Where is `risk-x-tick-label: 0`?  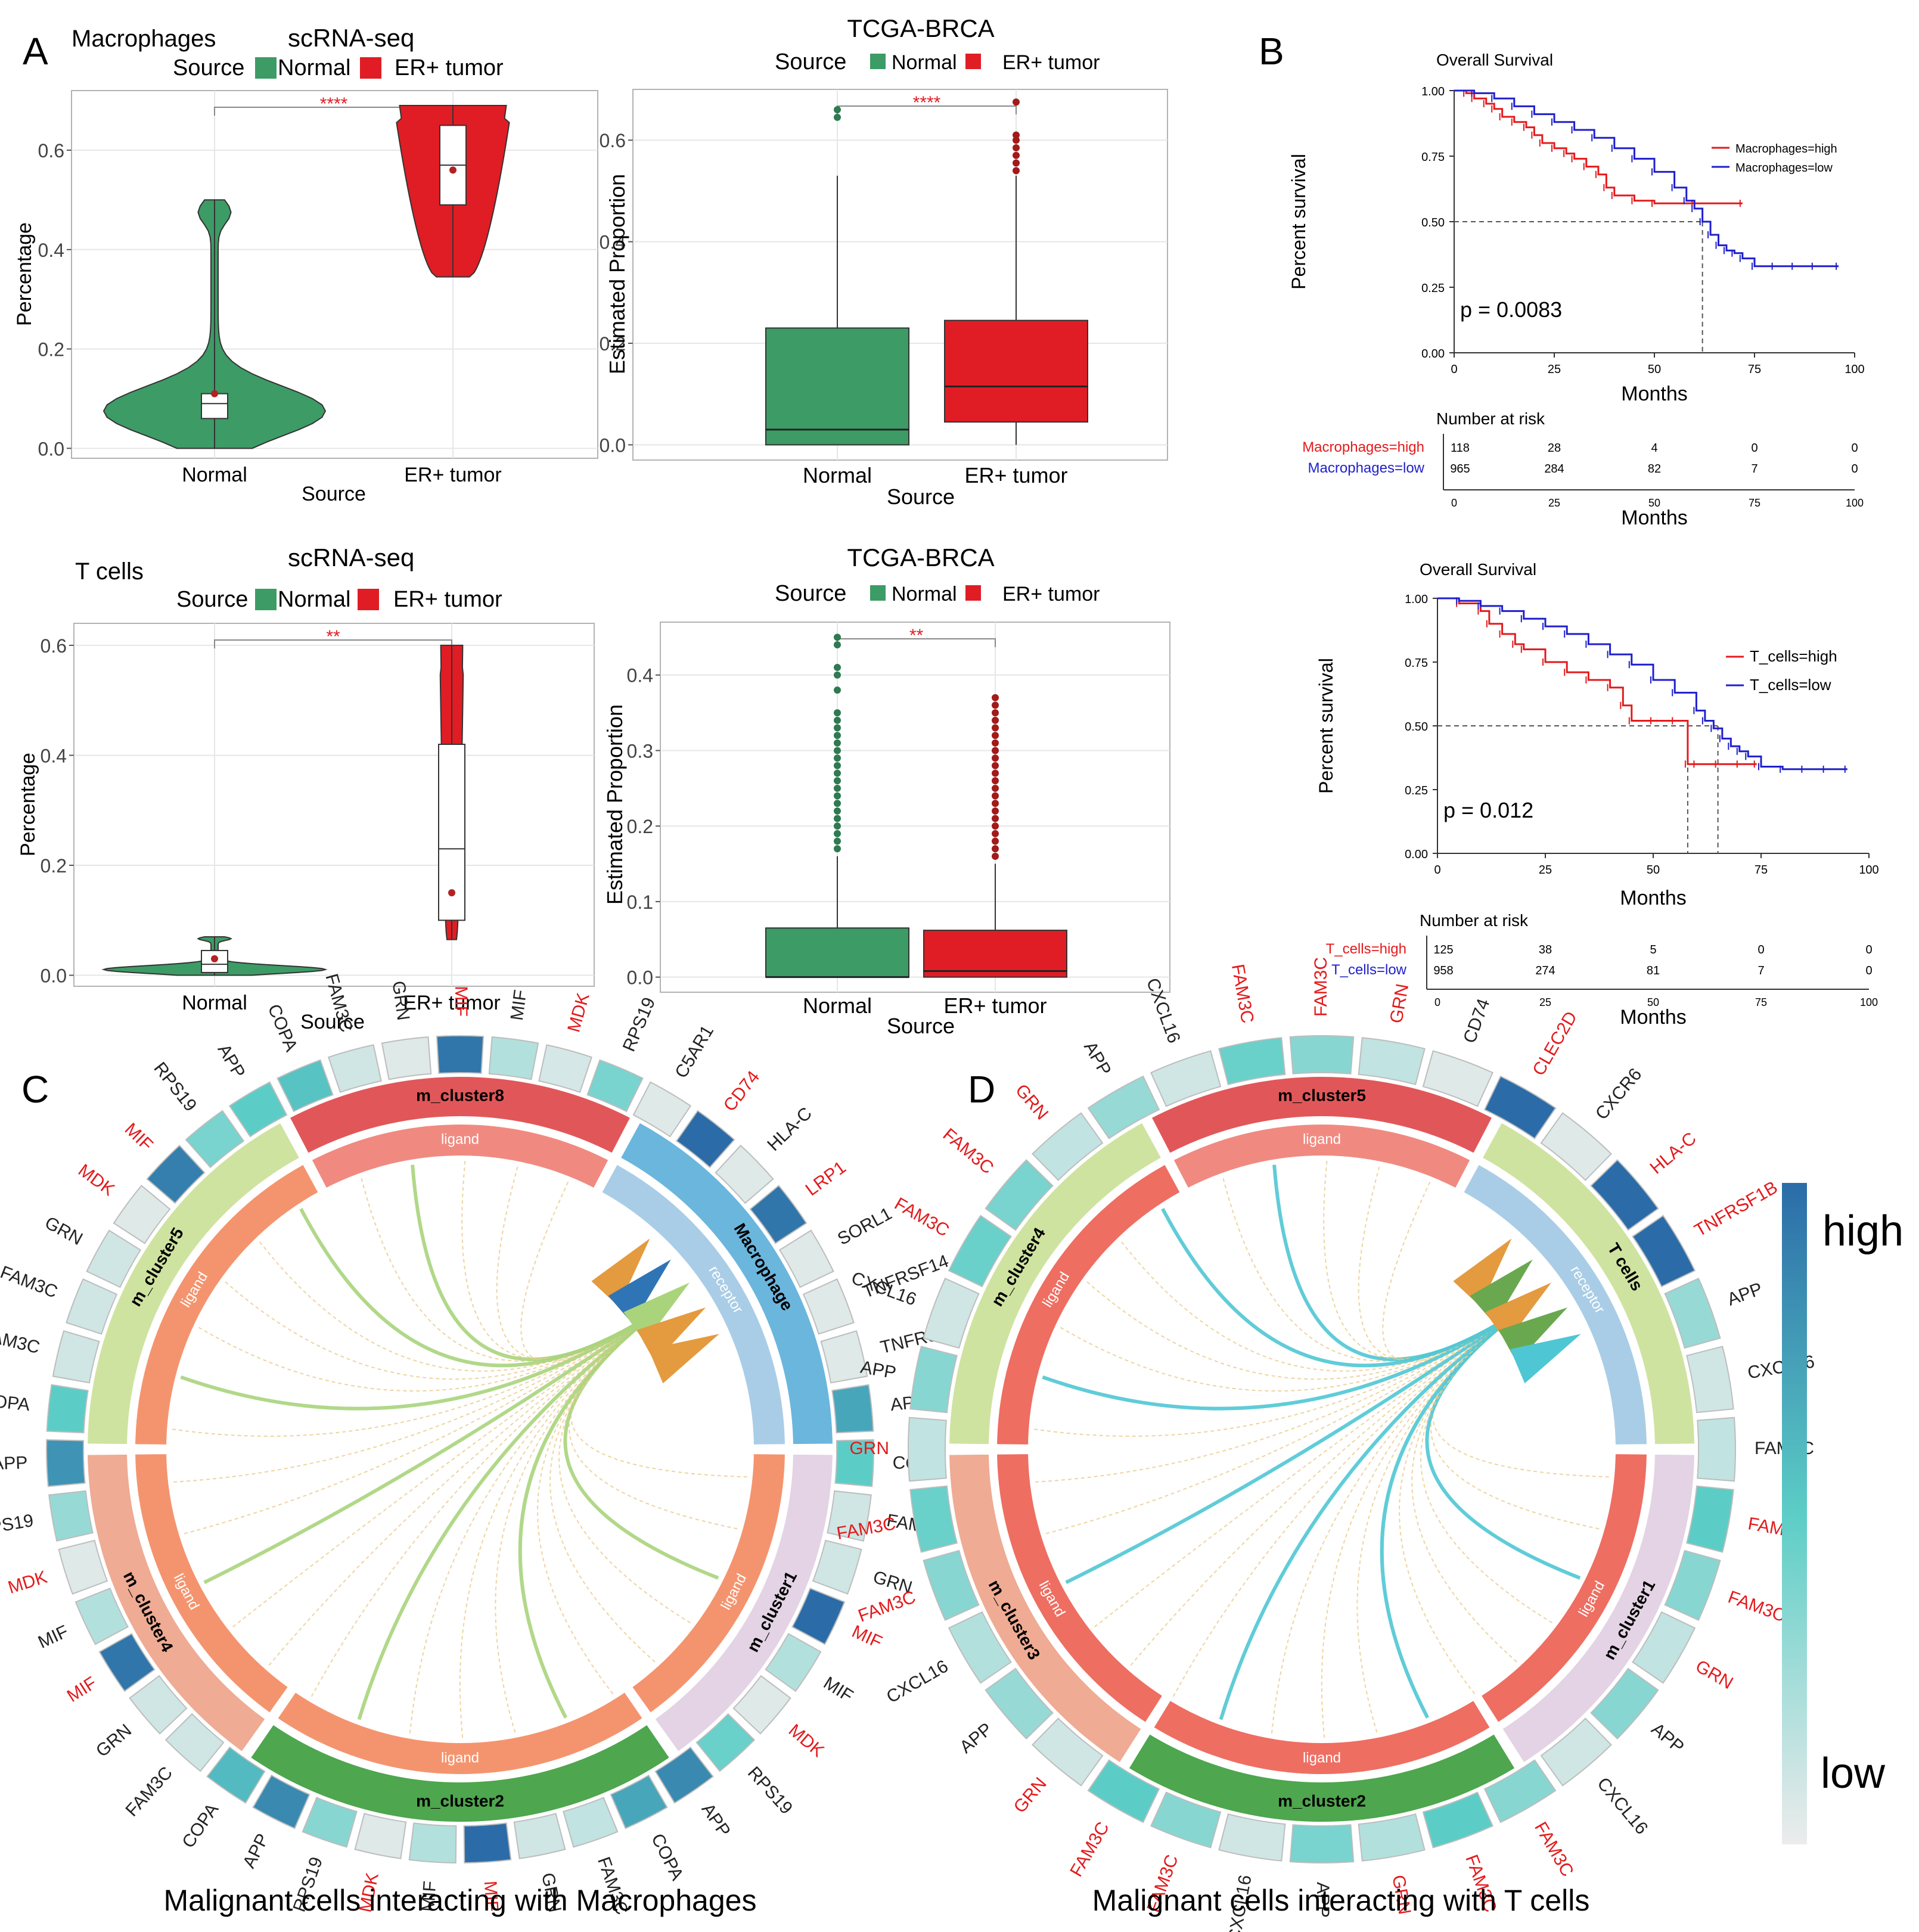 risk-x-tick-label: 0 is located at coordinates (1437, 1002).